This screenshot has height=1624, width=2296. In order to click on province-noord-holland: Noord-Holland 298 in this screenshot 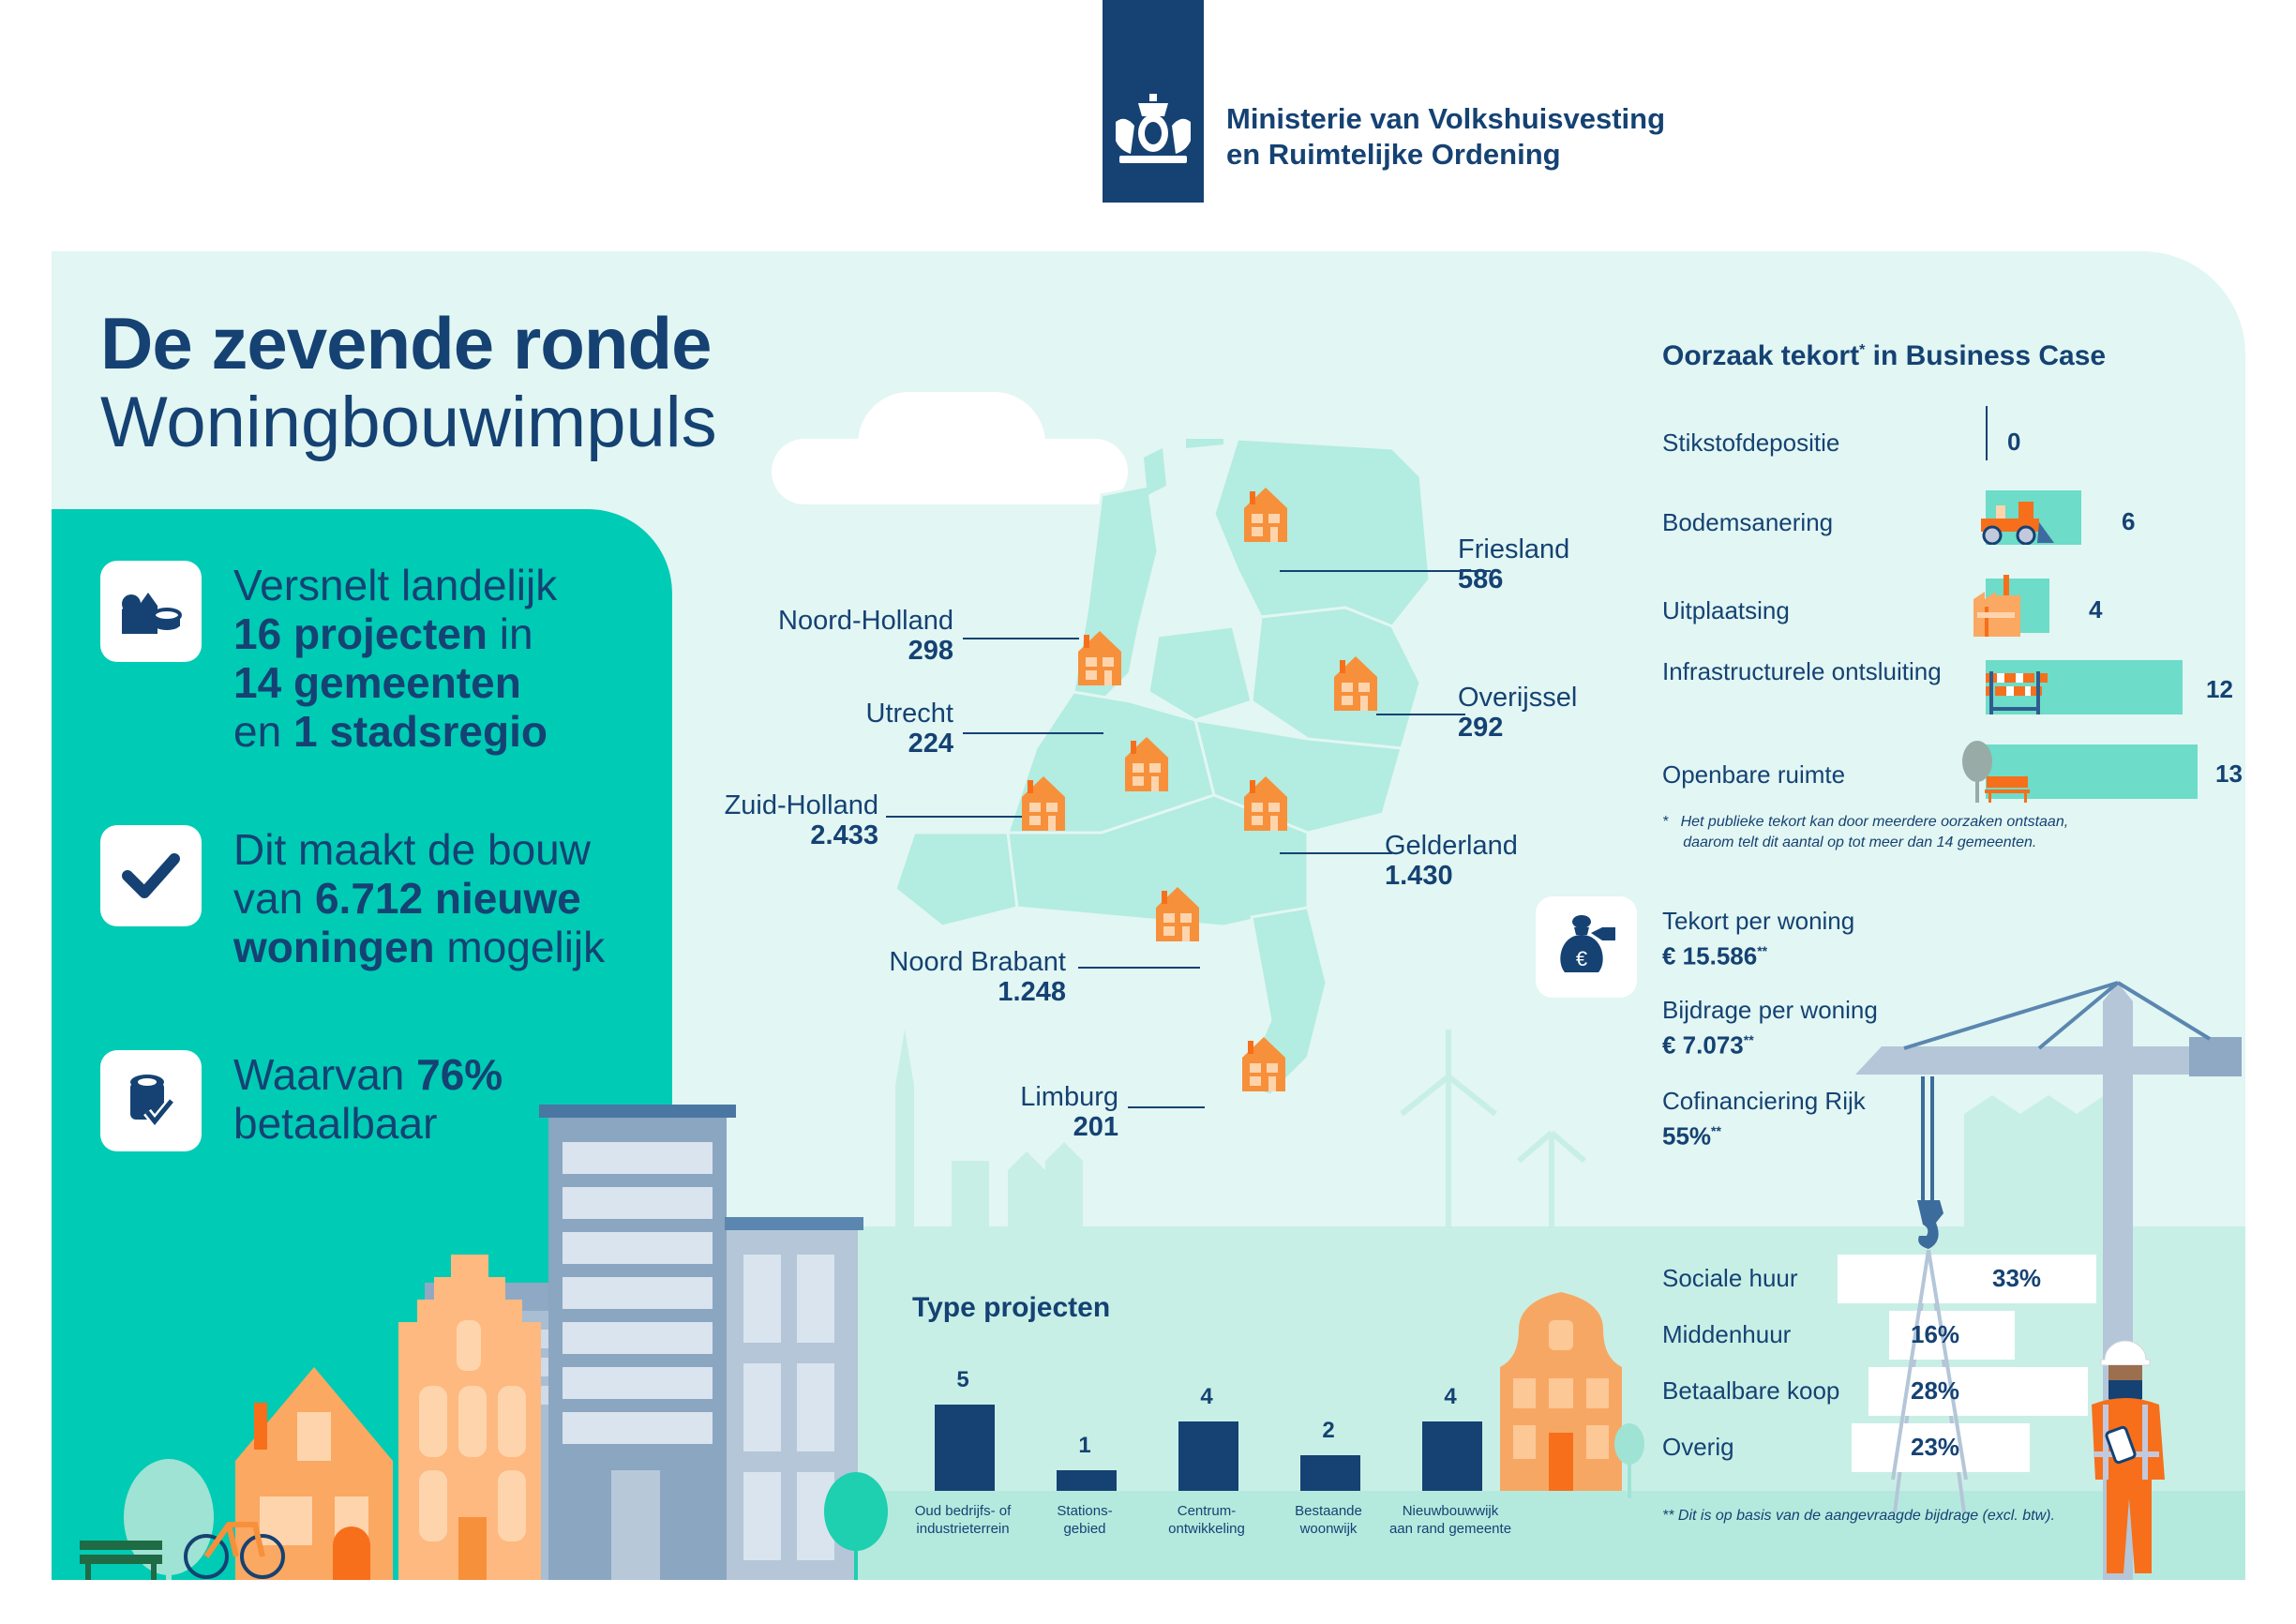, I will do `click(865, 636)`.